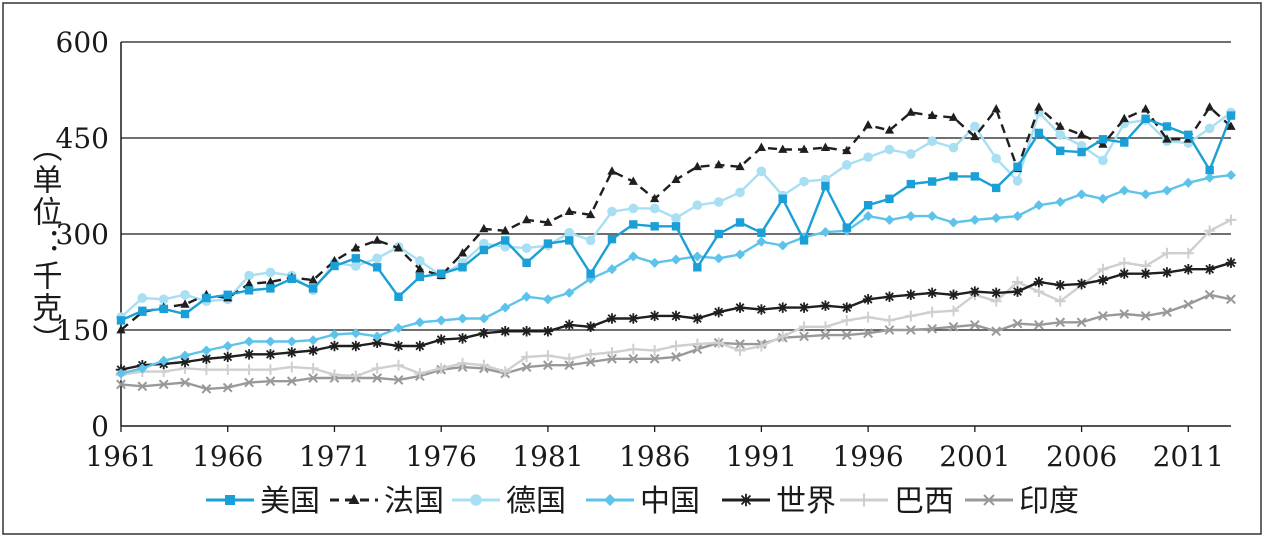  Describe the element at coordinates (1188, 456) in the screenshot. I see `x-tick-label: 2011` at that location.